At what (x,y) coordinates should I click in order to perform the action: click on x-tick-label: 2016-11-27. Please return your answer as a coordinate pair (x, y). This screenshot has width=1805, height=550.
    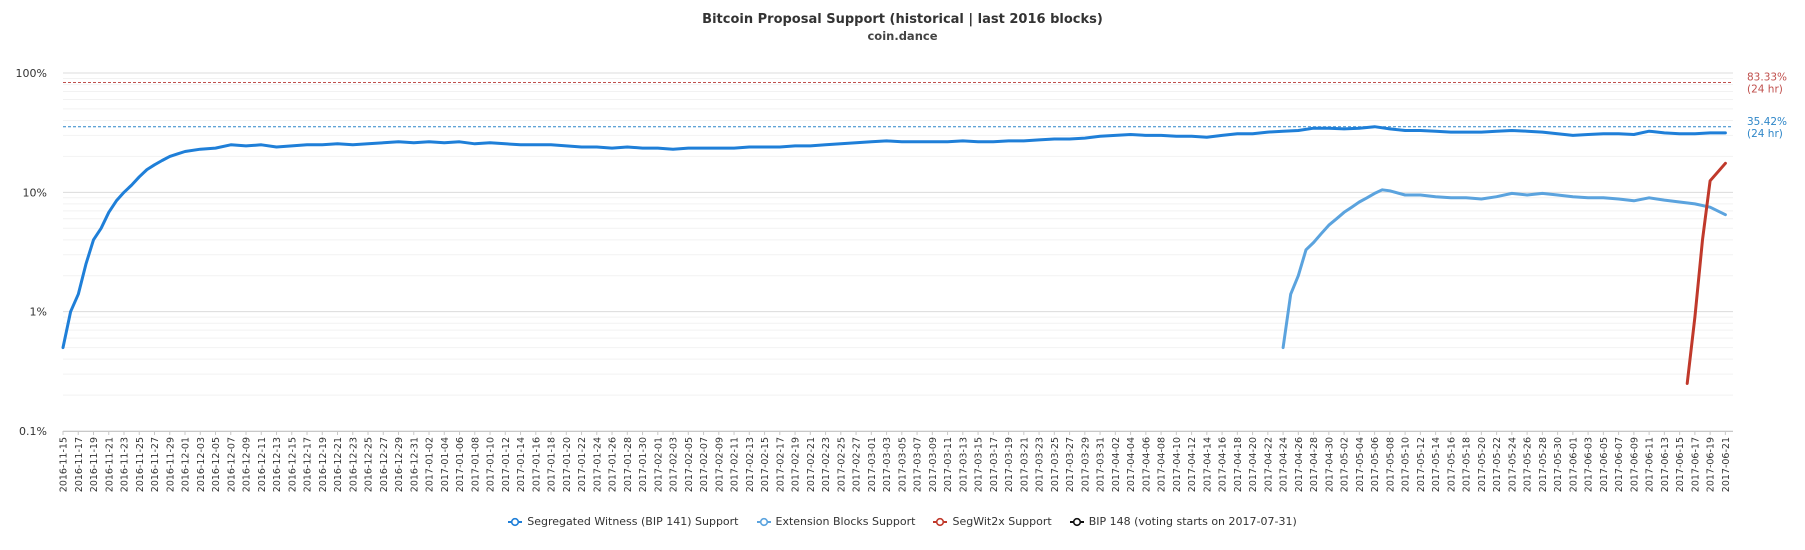
    Looking at the image, I should click on (155, 464).